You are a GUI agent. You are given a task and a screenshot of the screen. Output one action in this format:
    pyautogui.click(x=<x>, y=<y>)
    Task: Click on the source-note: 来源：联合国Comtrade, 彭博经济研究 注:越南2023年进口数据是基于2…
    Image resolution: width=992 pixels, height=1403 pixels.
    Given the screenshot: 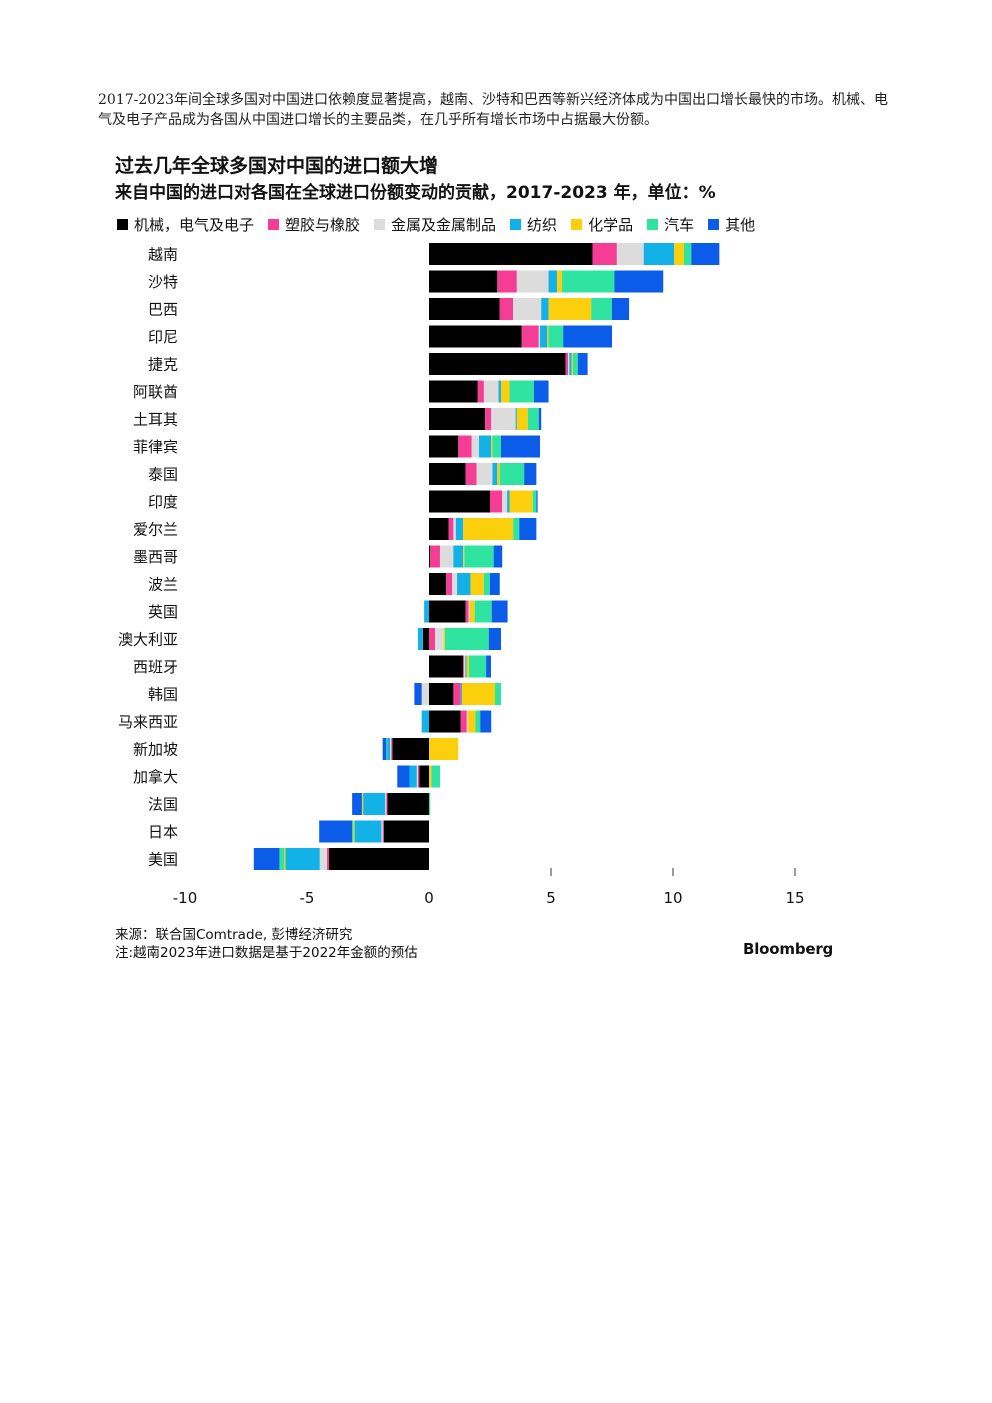 What is the action you would take?
    pyautogui.click(x=266, y=944)
    